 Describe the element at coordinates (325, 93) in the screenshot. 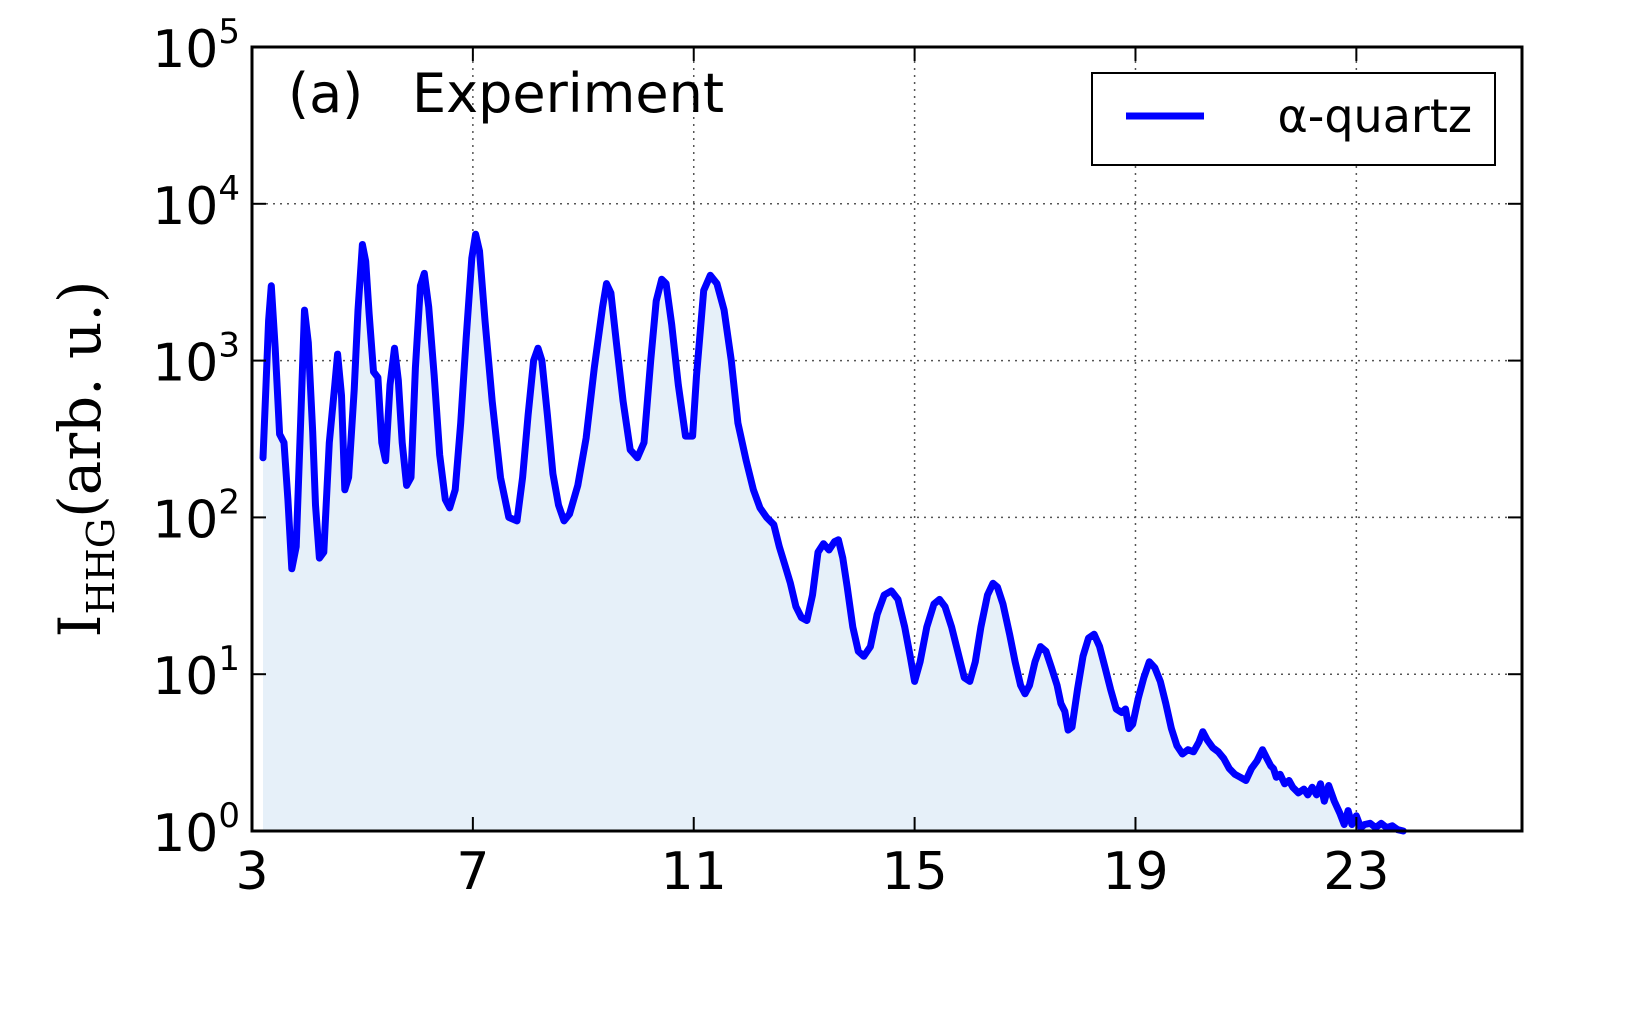

I see `panel-label: (a)` at that location.